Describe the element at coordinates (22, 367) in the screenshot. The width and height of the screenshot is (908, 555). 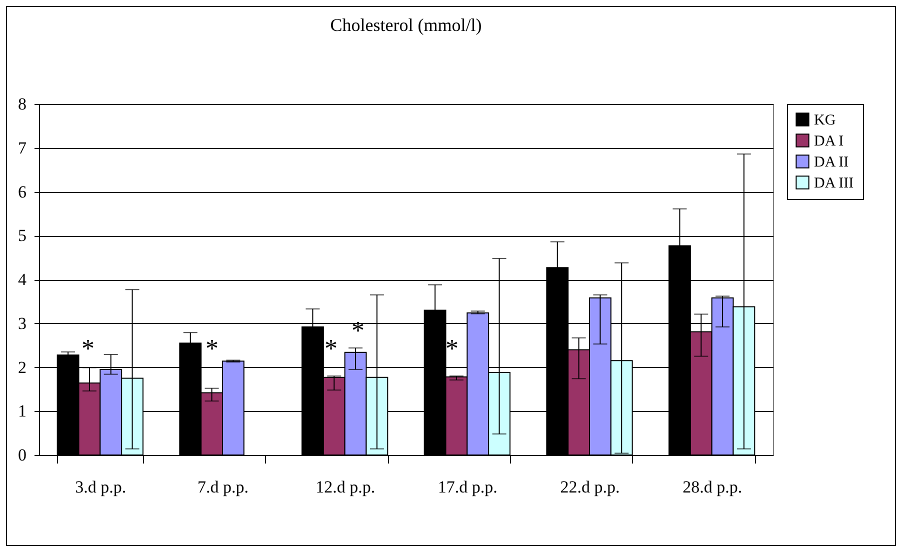
I see `y-tick-label: 2` at that location.